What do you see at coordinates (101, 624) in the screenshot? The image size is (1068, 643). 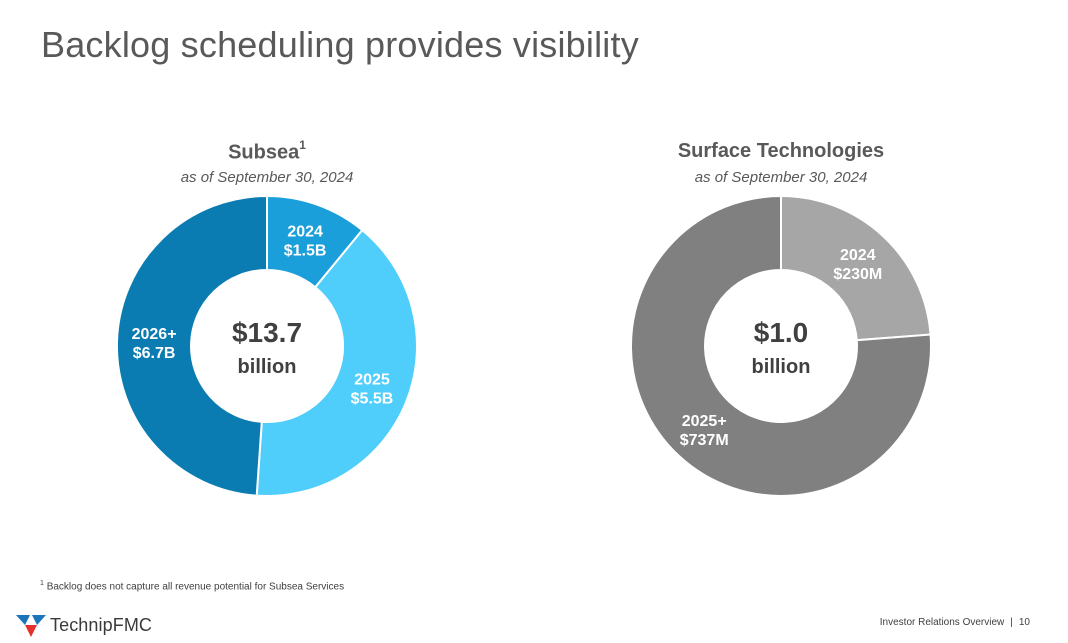 I see `logo-text: TechnipFMC` at bounding box center [101, 624].